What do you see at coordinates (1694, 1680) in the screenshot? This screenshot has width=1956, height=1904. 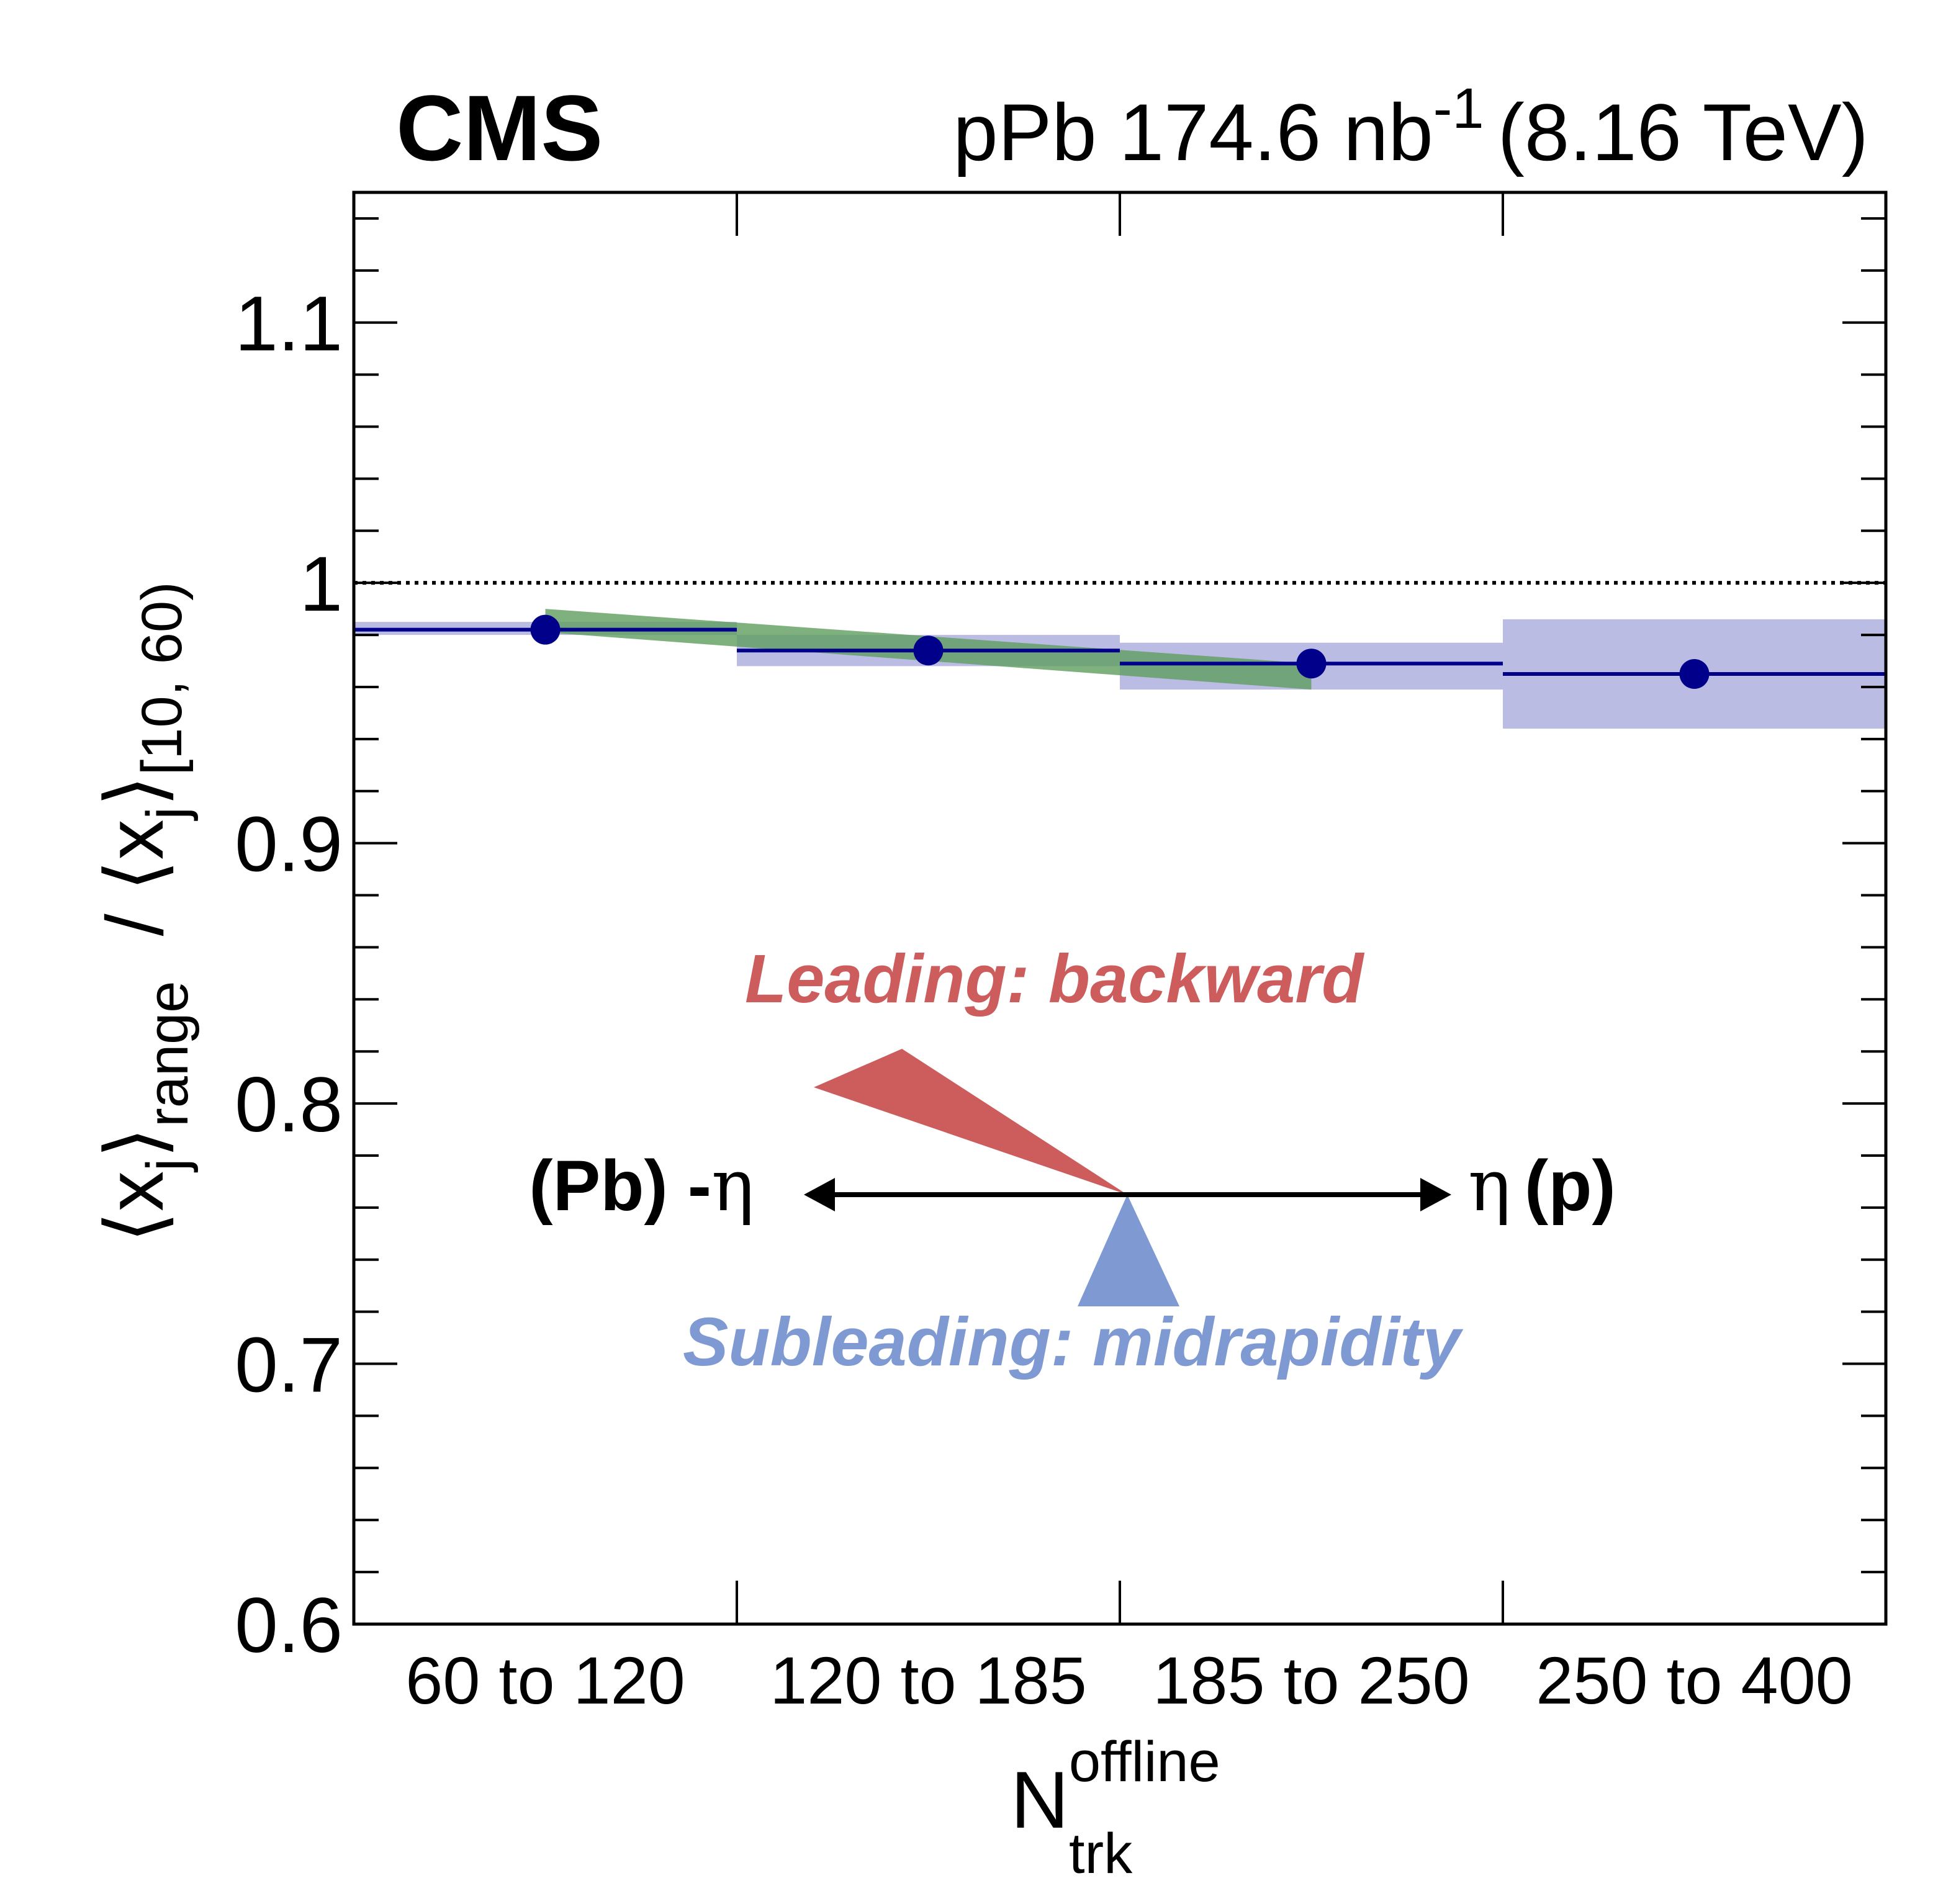 I see `x-tick-label: 250 to 400` at bounding box center [1694, 1680].